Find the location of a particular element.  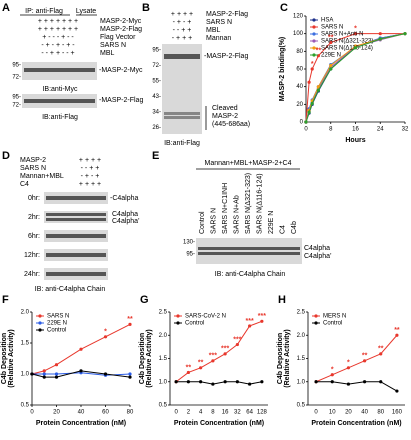

x-tick-label: 64 is located at coordinates (249, 413).